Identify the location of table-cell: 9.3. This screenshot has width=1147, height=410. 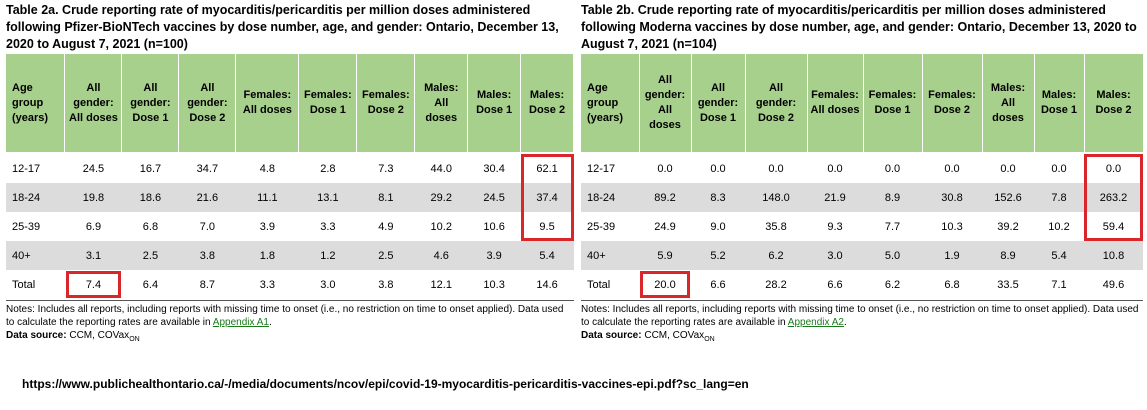
(835, 226).